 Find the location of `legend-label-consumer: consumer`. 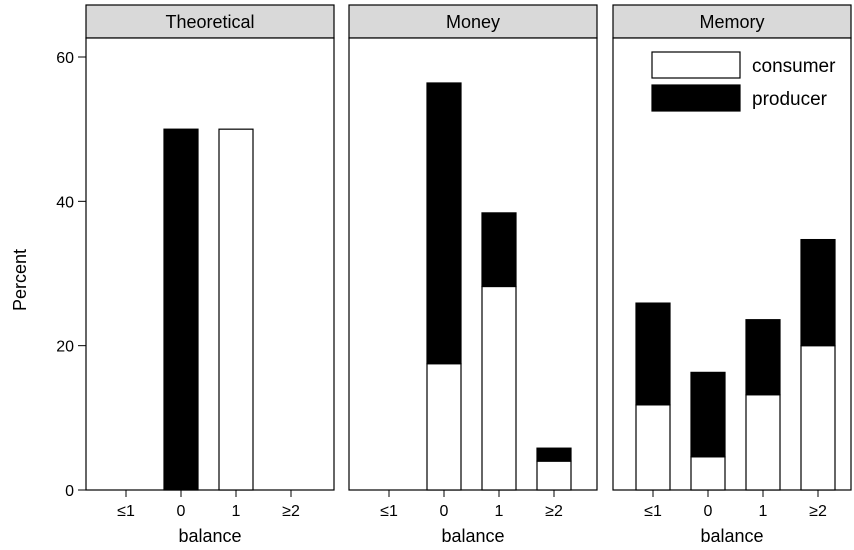

legend-label-consumer: consumer is located at coordinates (794, 66).